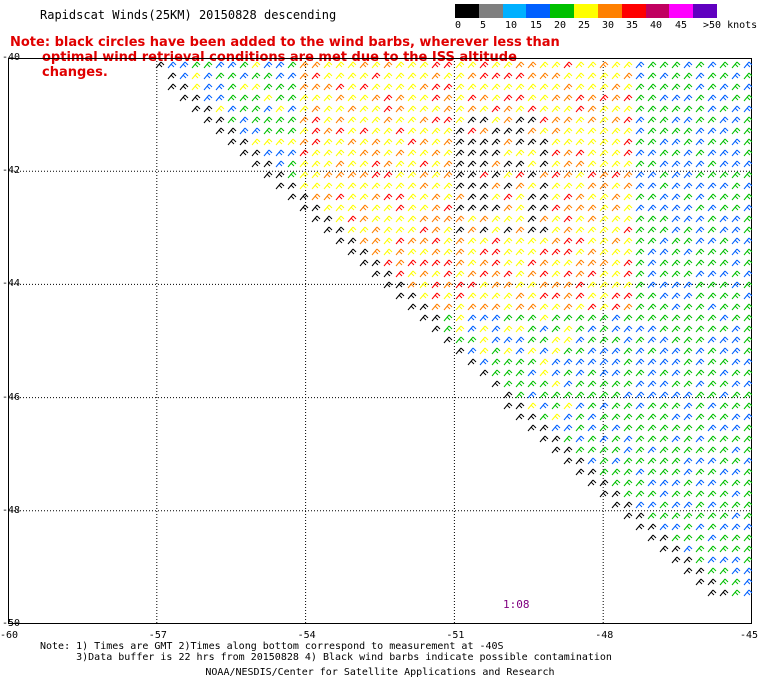  I want to click on colorbar-labels: 0 5 10 15 20 25 30 35 40 45 >50 knots, so click(605, 27).